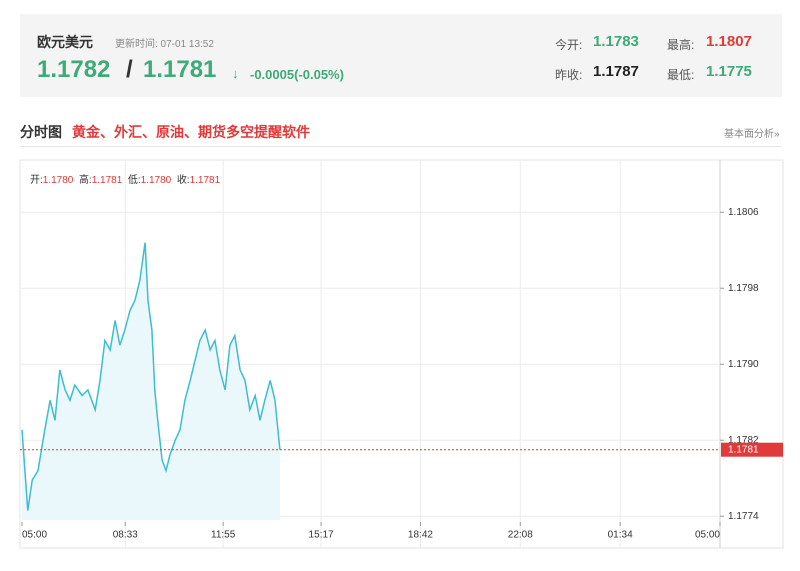 This screenshot has width=800, height=571. Describe the element at coordinates (235, 73) in the screenshot. I see `change-arrow: ↓` at that location.